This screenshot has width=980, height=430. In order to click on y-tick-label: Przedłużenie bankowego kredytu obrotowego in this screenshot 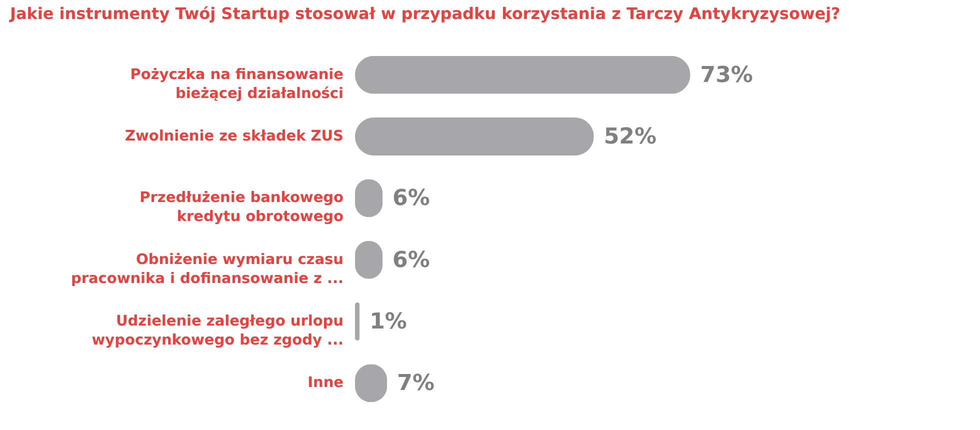, I will do `click(242, 208)`.